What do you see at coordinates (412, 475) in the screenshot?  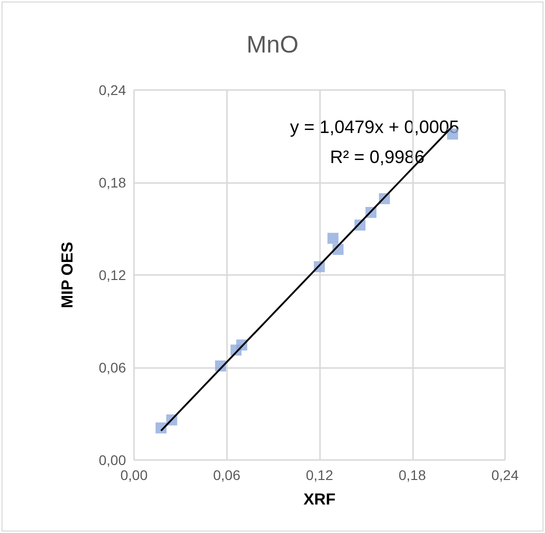 I see `x-tick-label: 0,18` at bounding box center [412, 475].